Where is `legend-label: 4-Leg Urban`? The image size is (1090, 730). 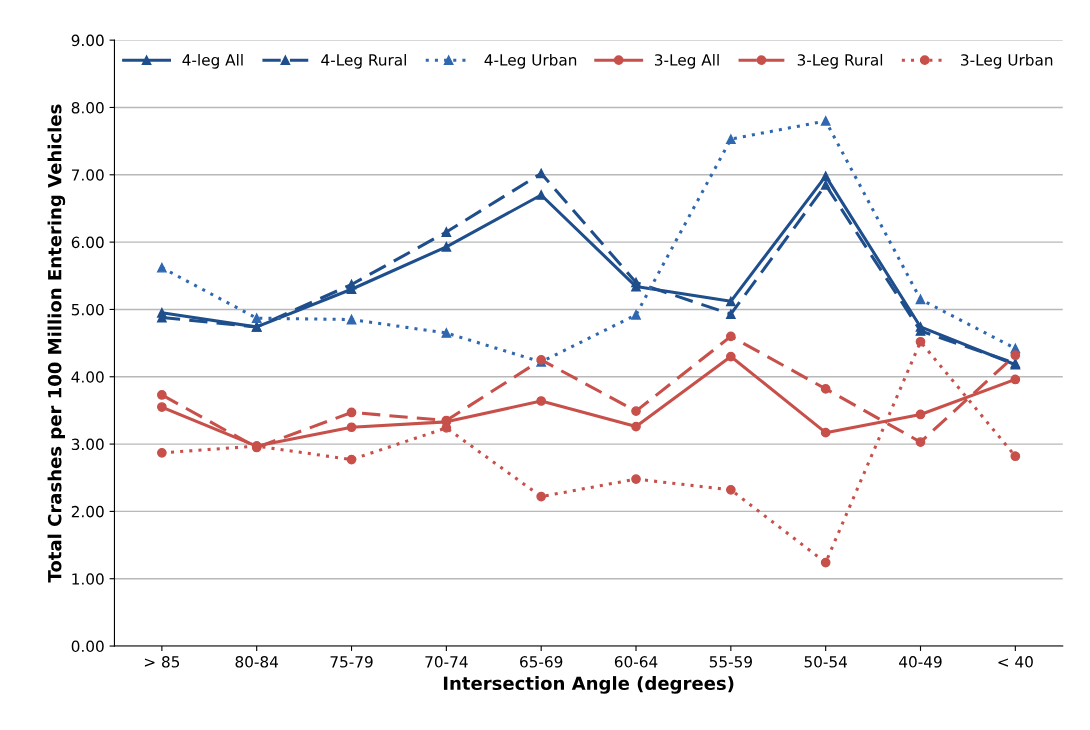 legend-label: 4-Leg Urban is located at coordinates (530, 61).